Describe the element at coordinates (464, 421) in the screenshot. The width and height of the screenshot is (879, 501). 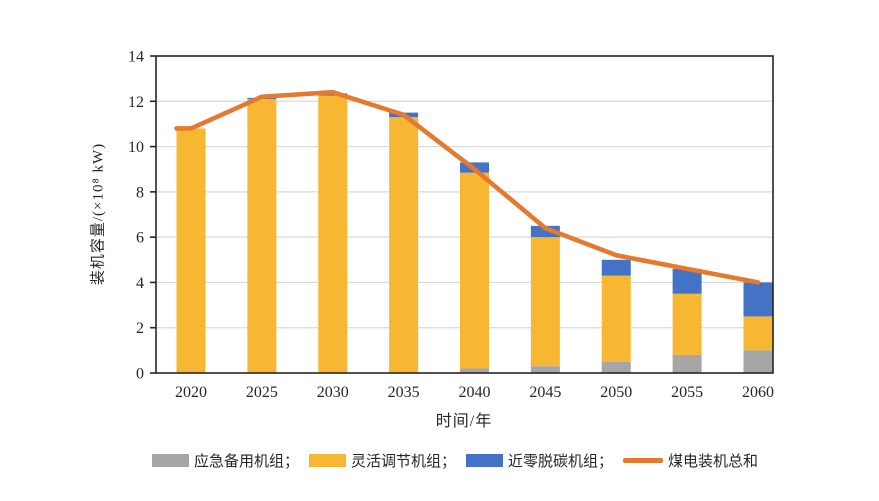
I see `x-axis-title: 时间/年` at that location.